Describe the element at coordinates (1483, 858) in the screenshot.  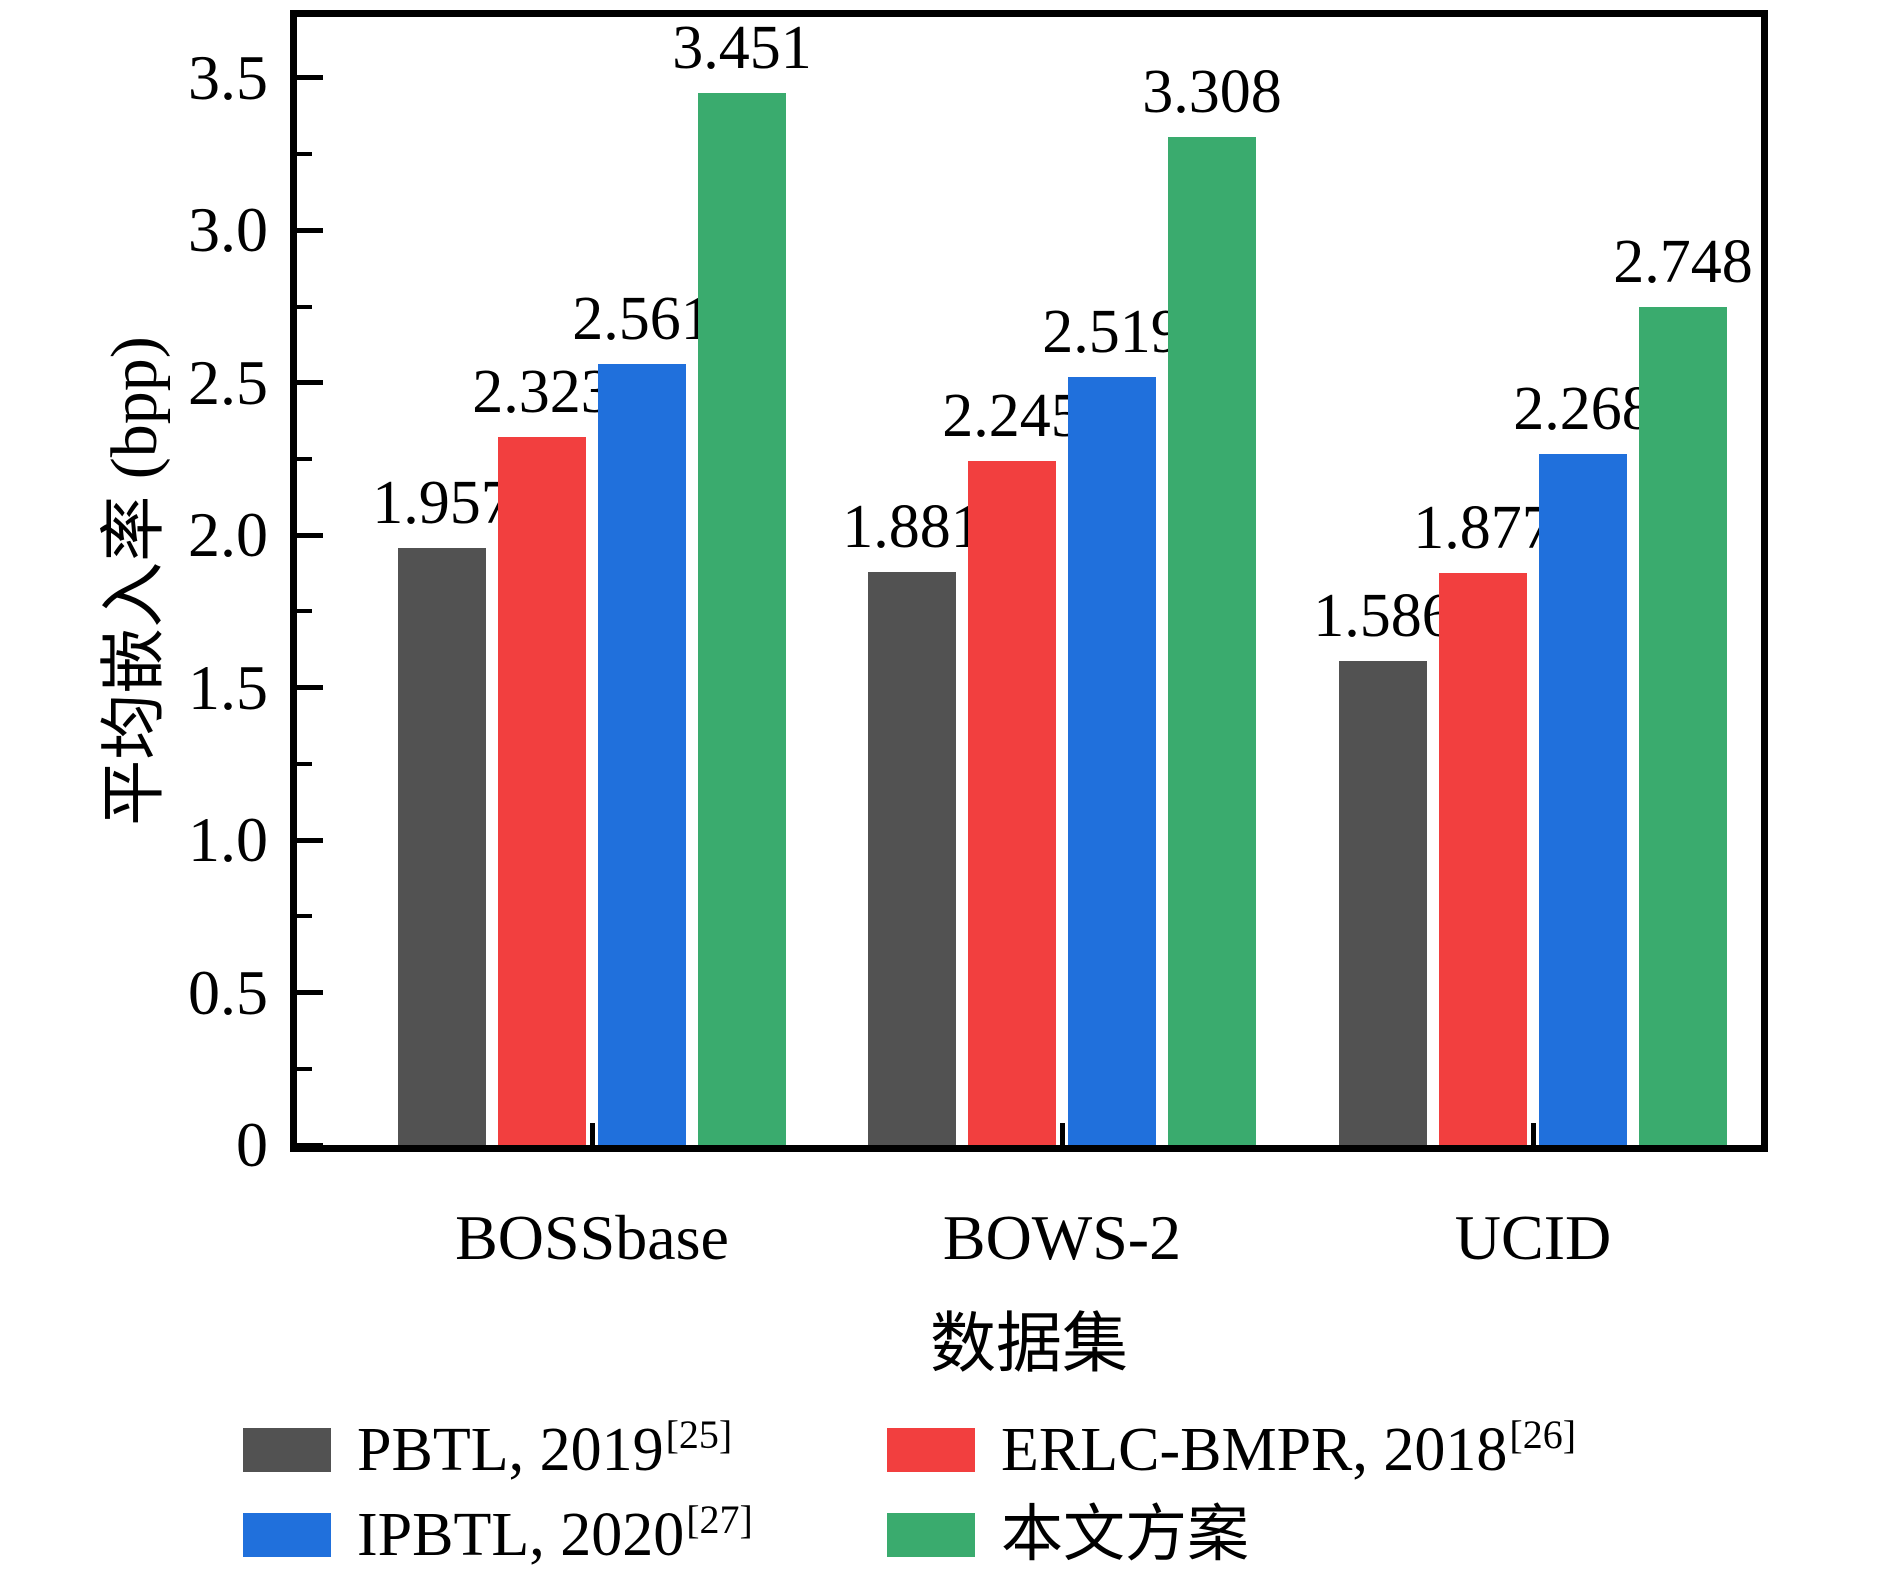
I see `bar-erlc-bmpr-2018-ucid` at that location.